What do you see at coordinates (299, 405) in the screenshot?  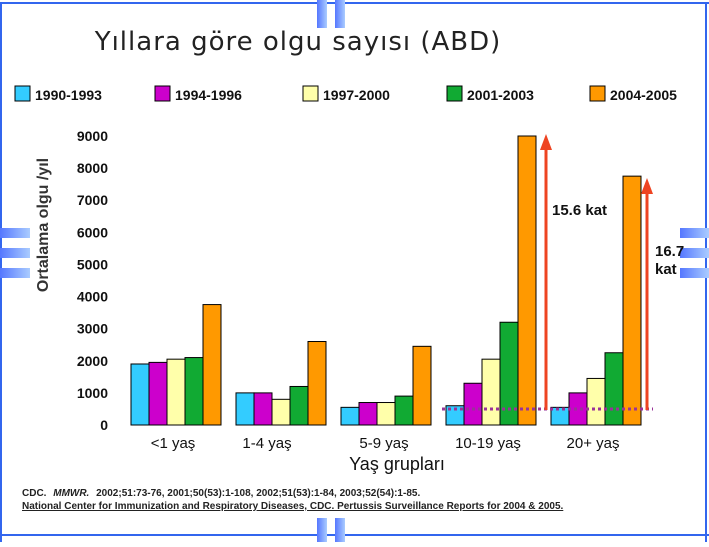 I see `bar-1-4-ya-2001-2003` at bounding box center [299, 405].